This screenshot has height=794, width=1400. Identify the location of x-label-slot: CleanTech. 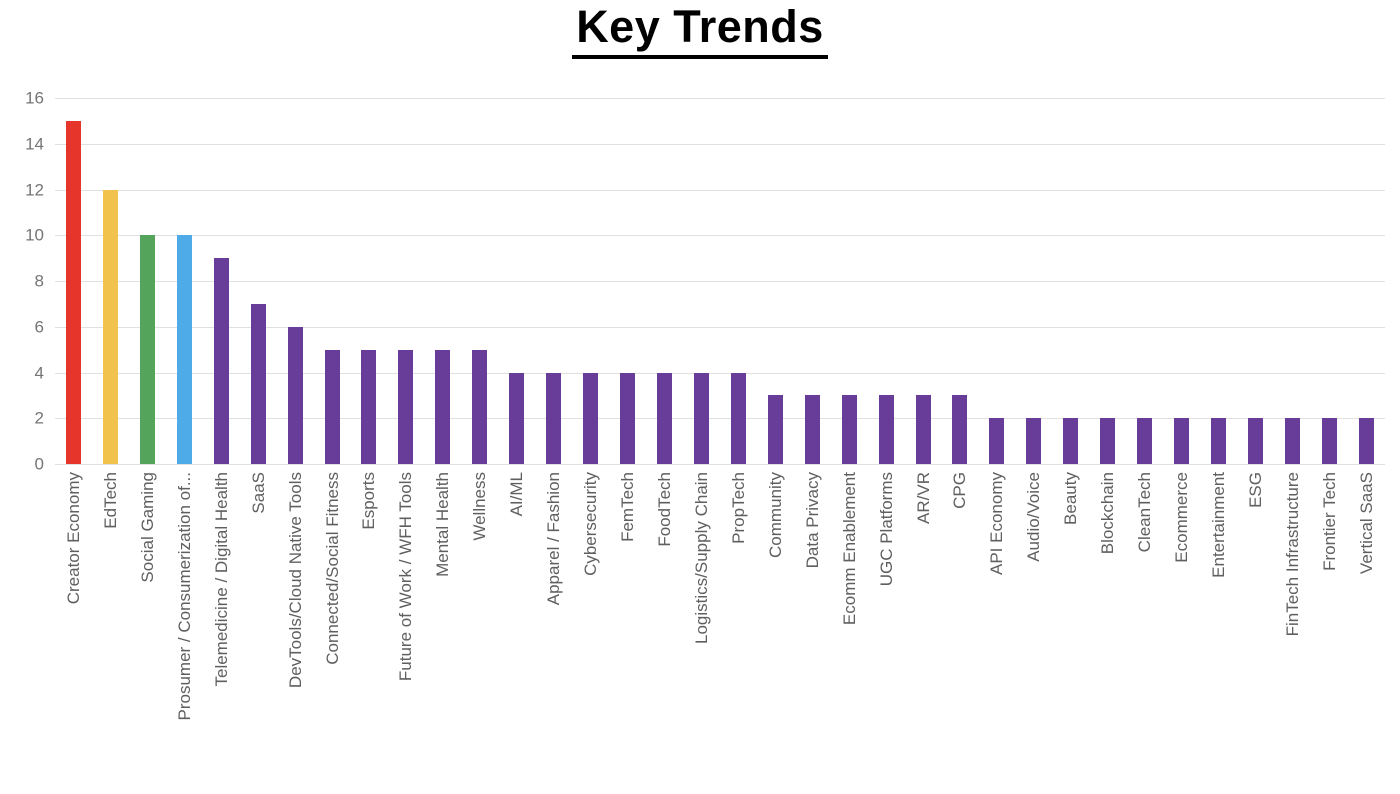
(1144, 632).